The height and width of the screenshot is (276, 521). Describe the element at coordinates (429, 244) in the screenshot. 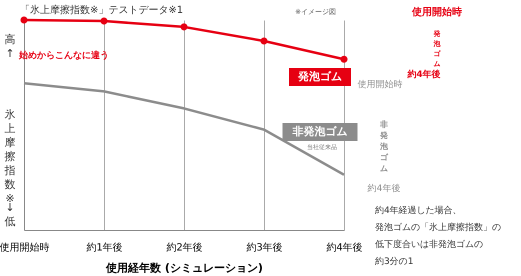

I see `text: 低下度合いは非発泡ゴムの` at that location.